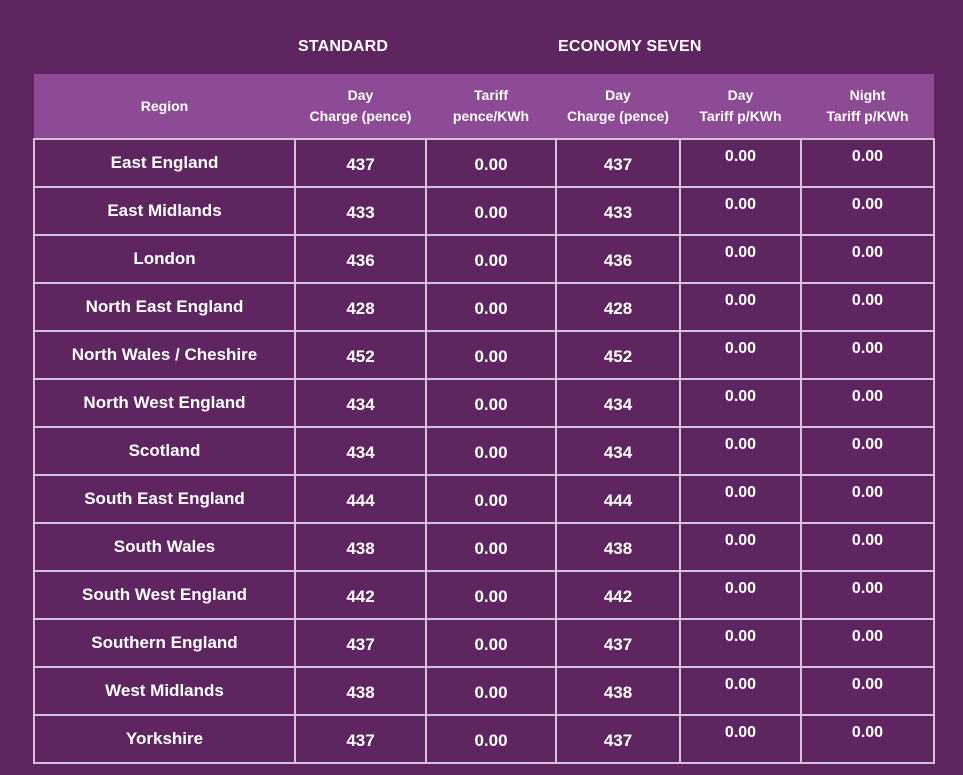 Image resolution: width=963 pixels, height=775 pixels. What do you see at coordinates (164, 163) in the screenshot?
I see `region-cell: East England` at bounding box center [164, 163].